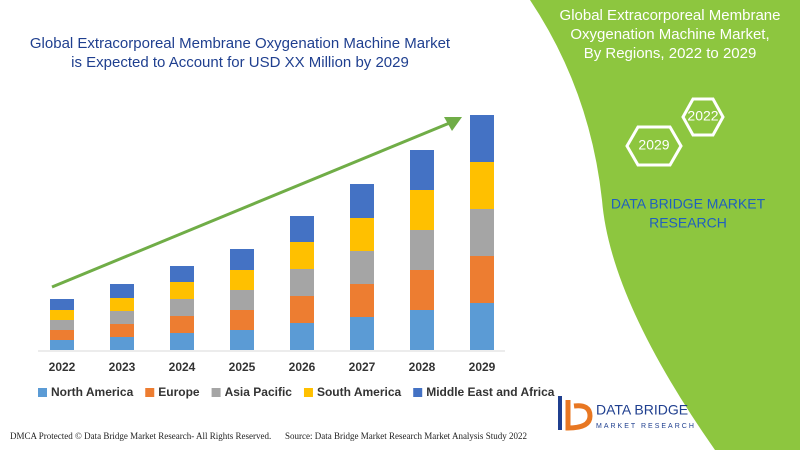 The image size is (800, 455). What do you see at coordinates (242, 367) in the screenshot?
I see `x-tick-label: 2025` at bounding box center [242, 367].